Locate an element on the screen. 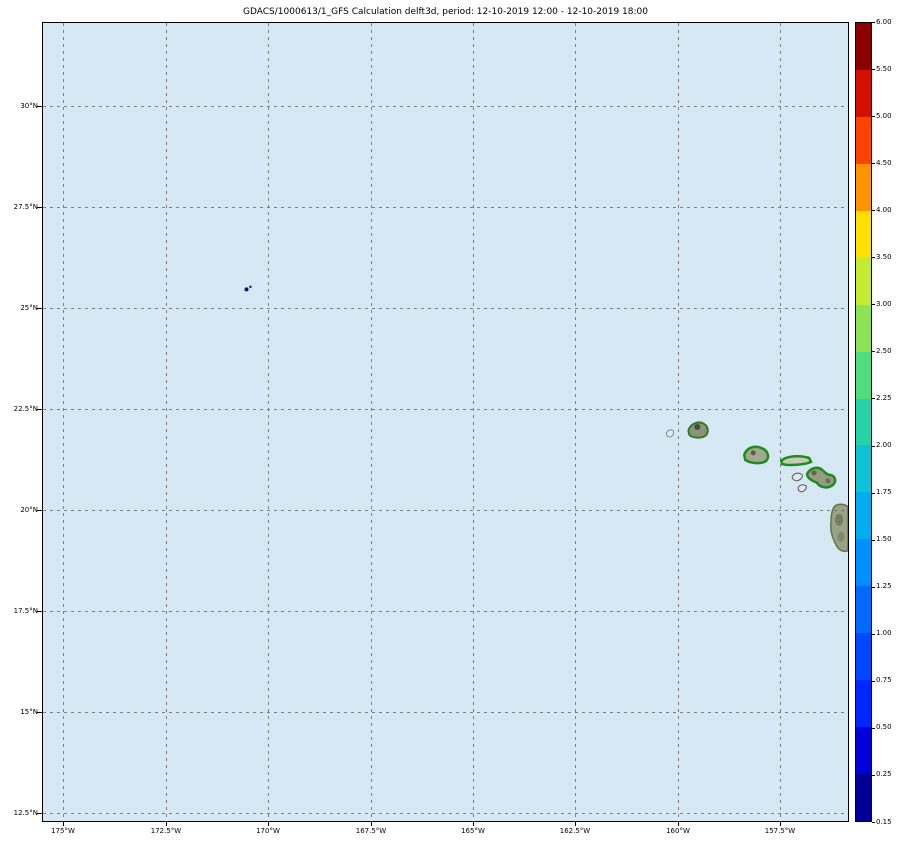 The height and width of the screenshot is (849, 902). colorbar-tick-label: 1.75 is located at coordinates (884, 492).